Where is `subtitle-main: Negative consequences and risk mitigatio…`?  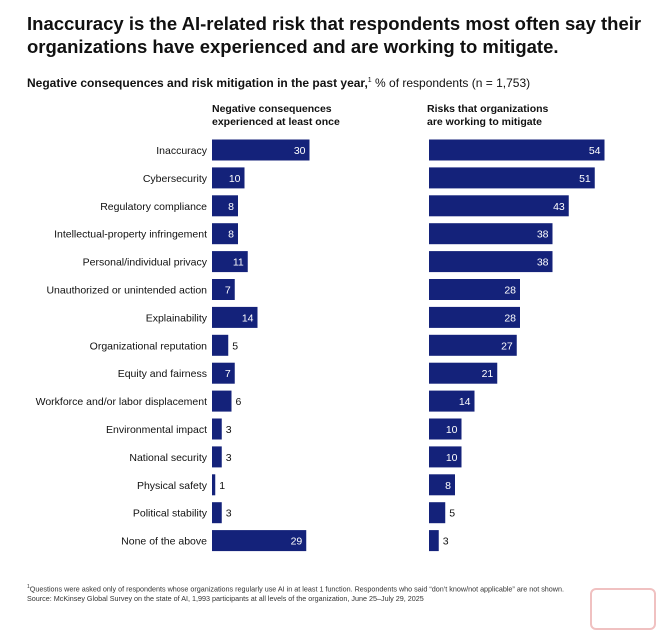 subtitle-main: Negative consequences and risk mitigatio… is located at coordinates (197, 83).